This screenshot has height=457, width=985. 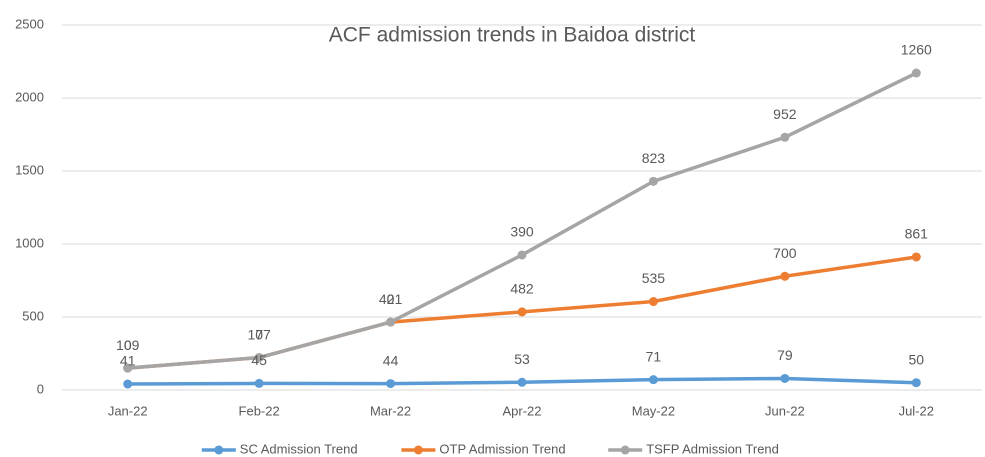 I want to click on y-tick-label: 0, so click(x=40, y=388).